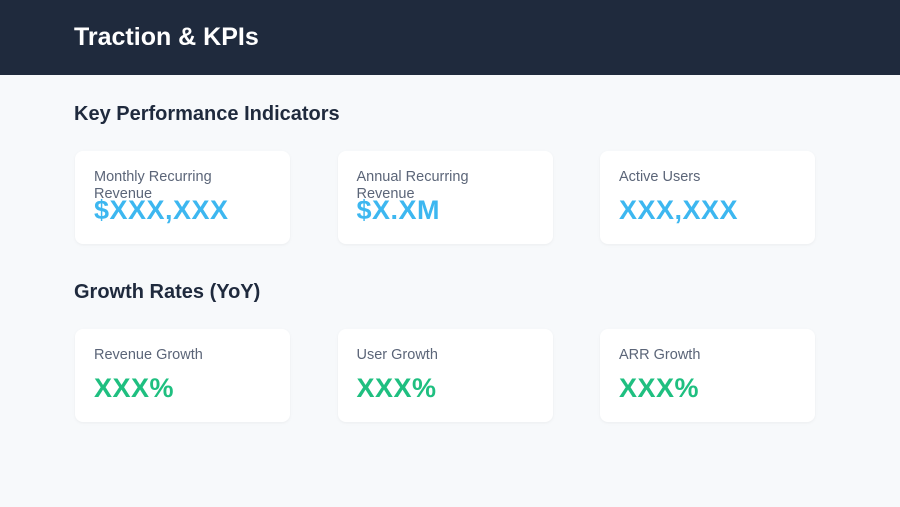 The height and width of the screenshot is (507, 900). I want to click on section-title: Key Performance Indicators, so click(207, 114).